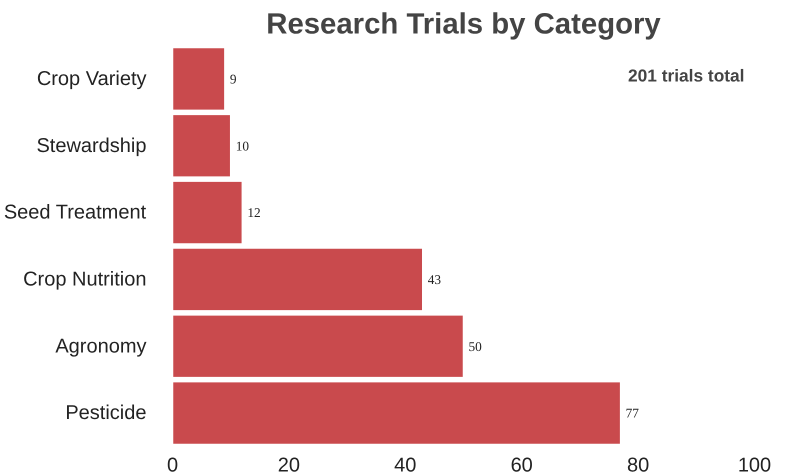 Image resolution: width=794 pixels, height=474 pixels. I want to click on x-tick-label: 20, so click(289, 464).